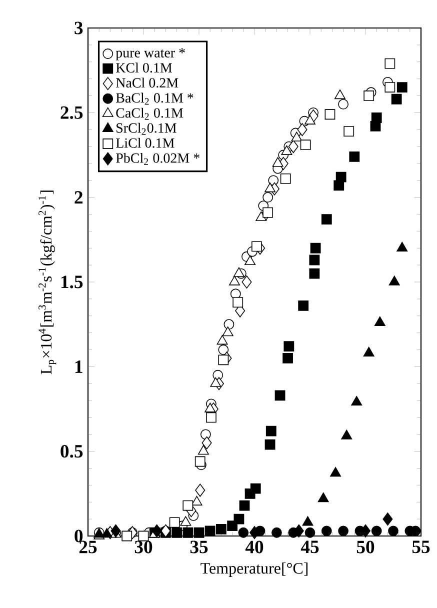  What do you see at coordinates (155, 98) in the screenshot?
I see `legend-label: BaCl$_{2}$ 0.1M *` at bounding box center [155, 98].